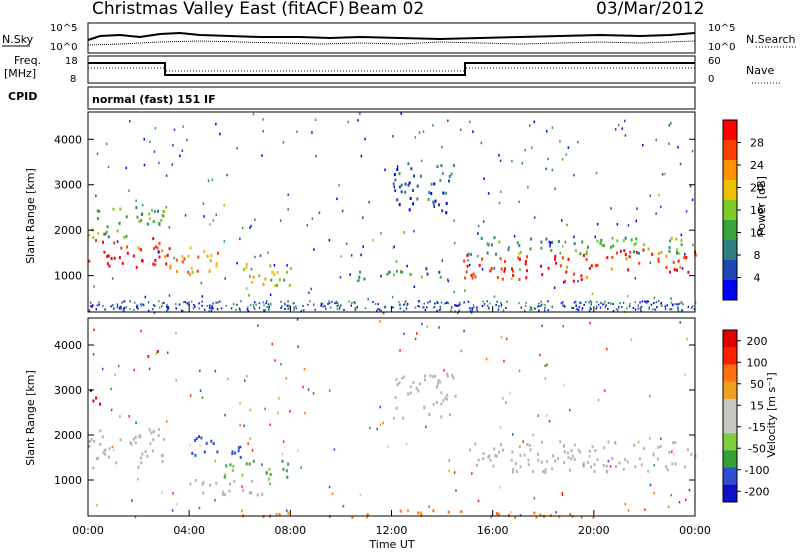 The height and width of the screenshot is (554, 800). I want to click on velocity-xtick-label: 04:00, so click(189, 530).